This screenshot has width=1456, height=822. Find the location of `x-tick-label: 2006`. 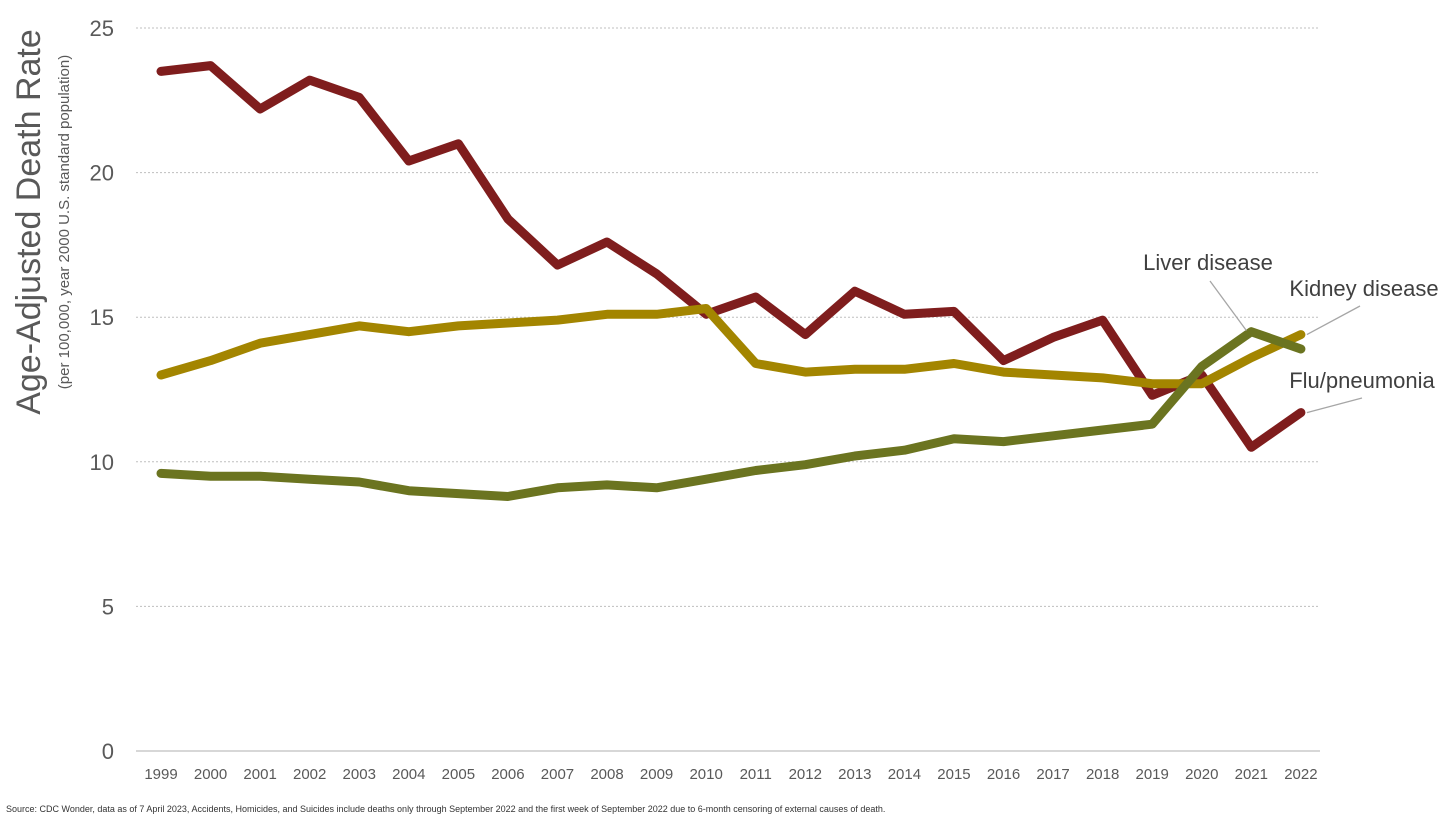

x-tick-label: 2006 is located at coordinates (507, 774).